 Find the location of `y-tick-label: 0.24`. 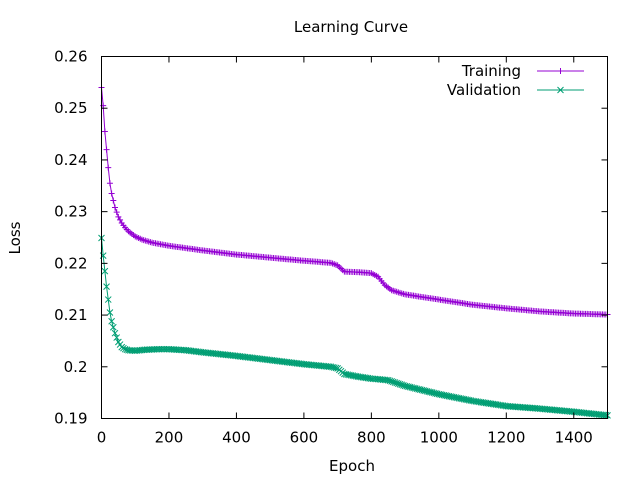

y-tick-label: 0.24 is located at coordinates (70, 160).